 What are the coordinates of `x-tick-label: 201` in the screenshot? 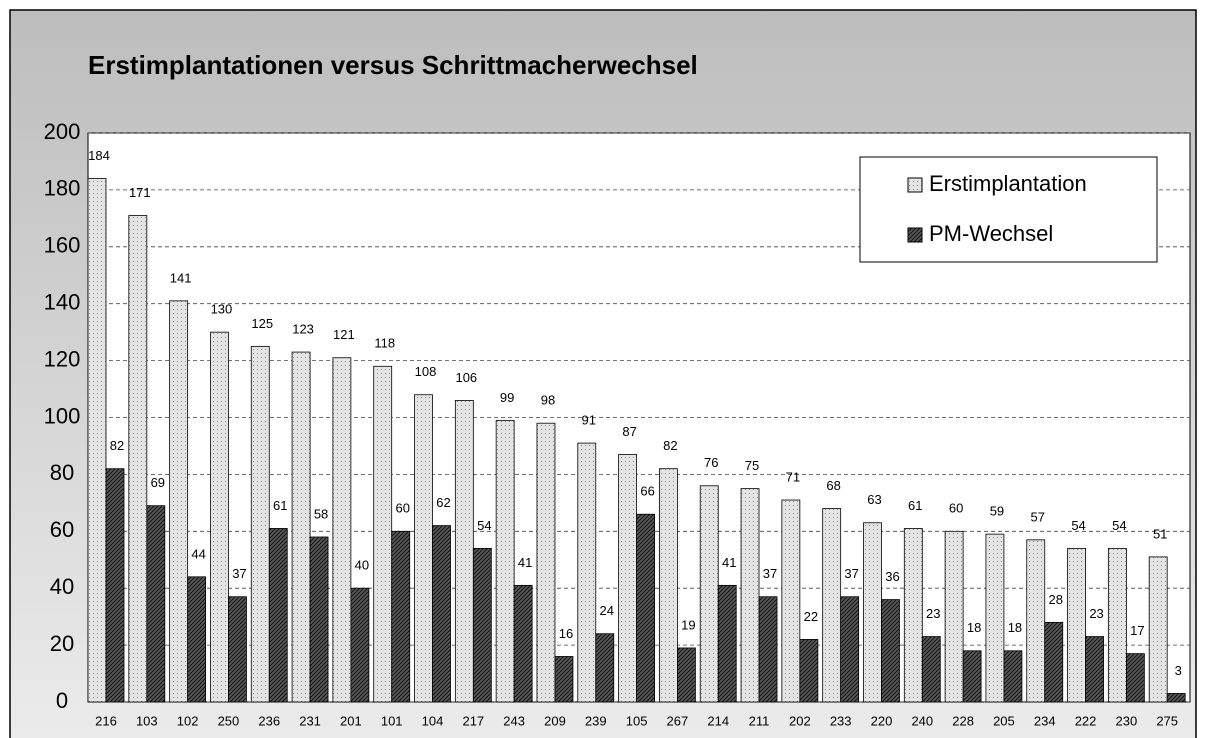 It's located at (351, 720).